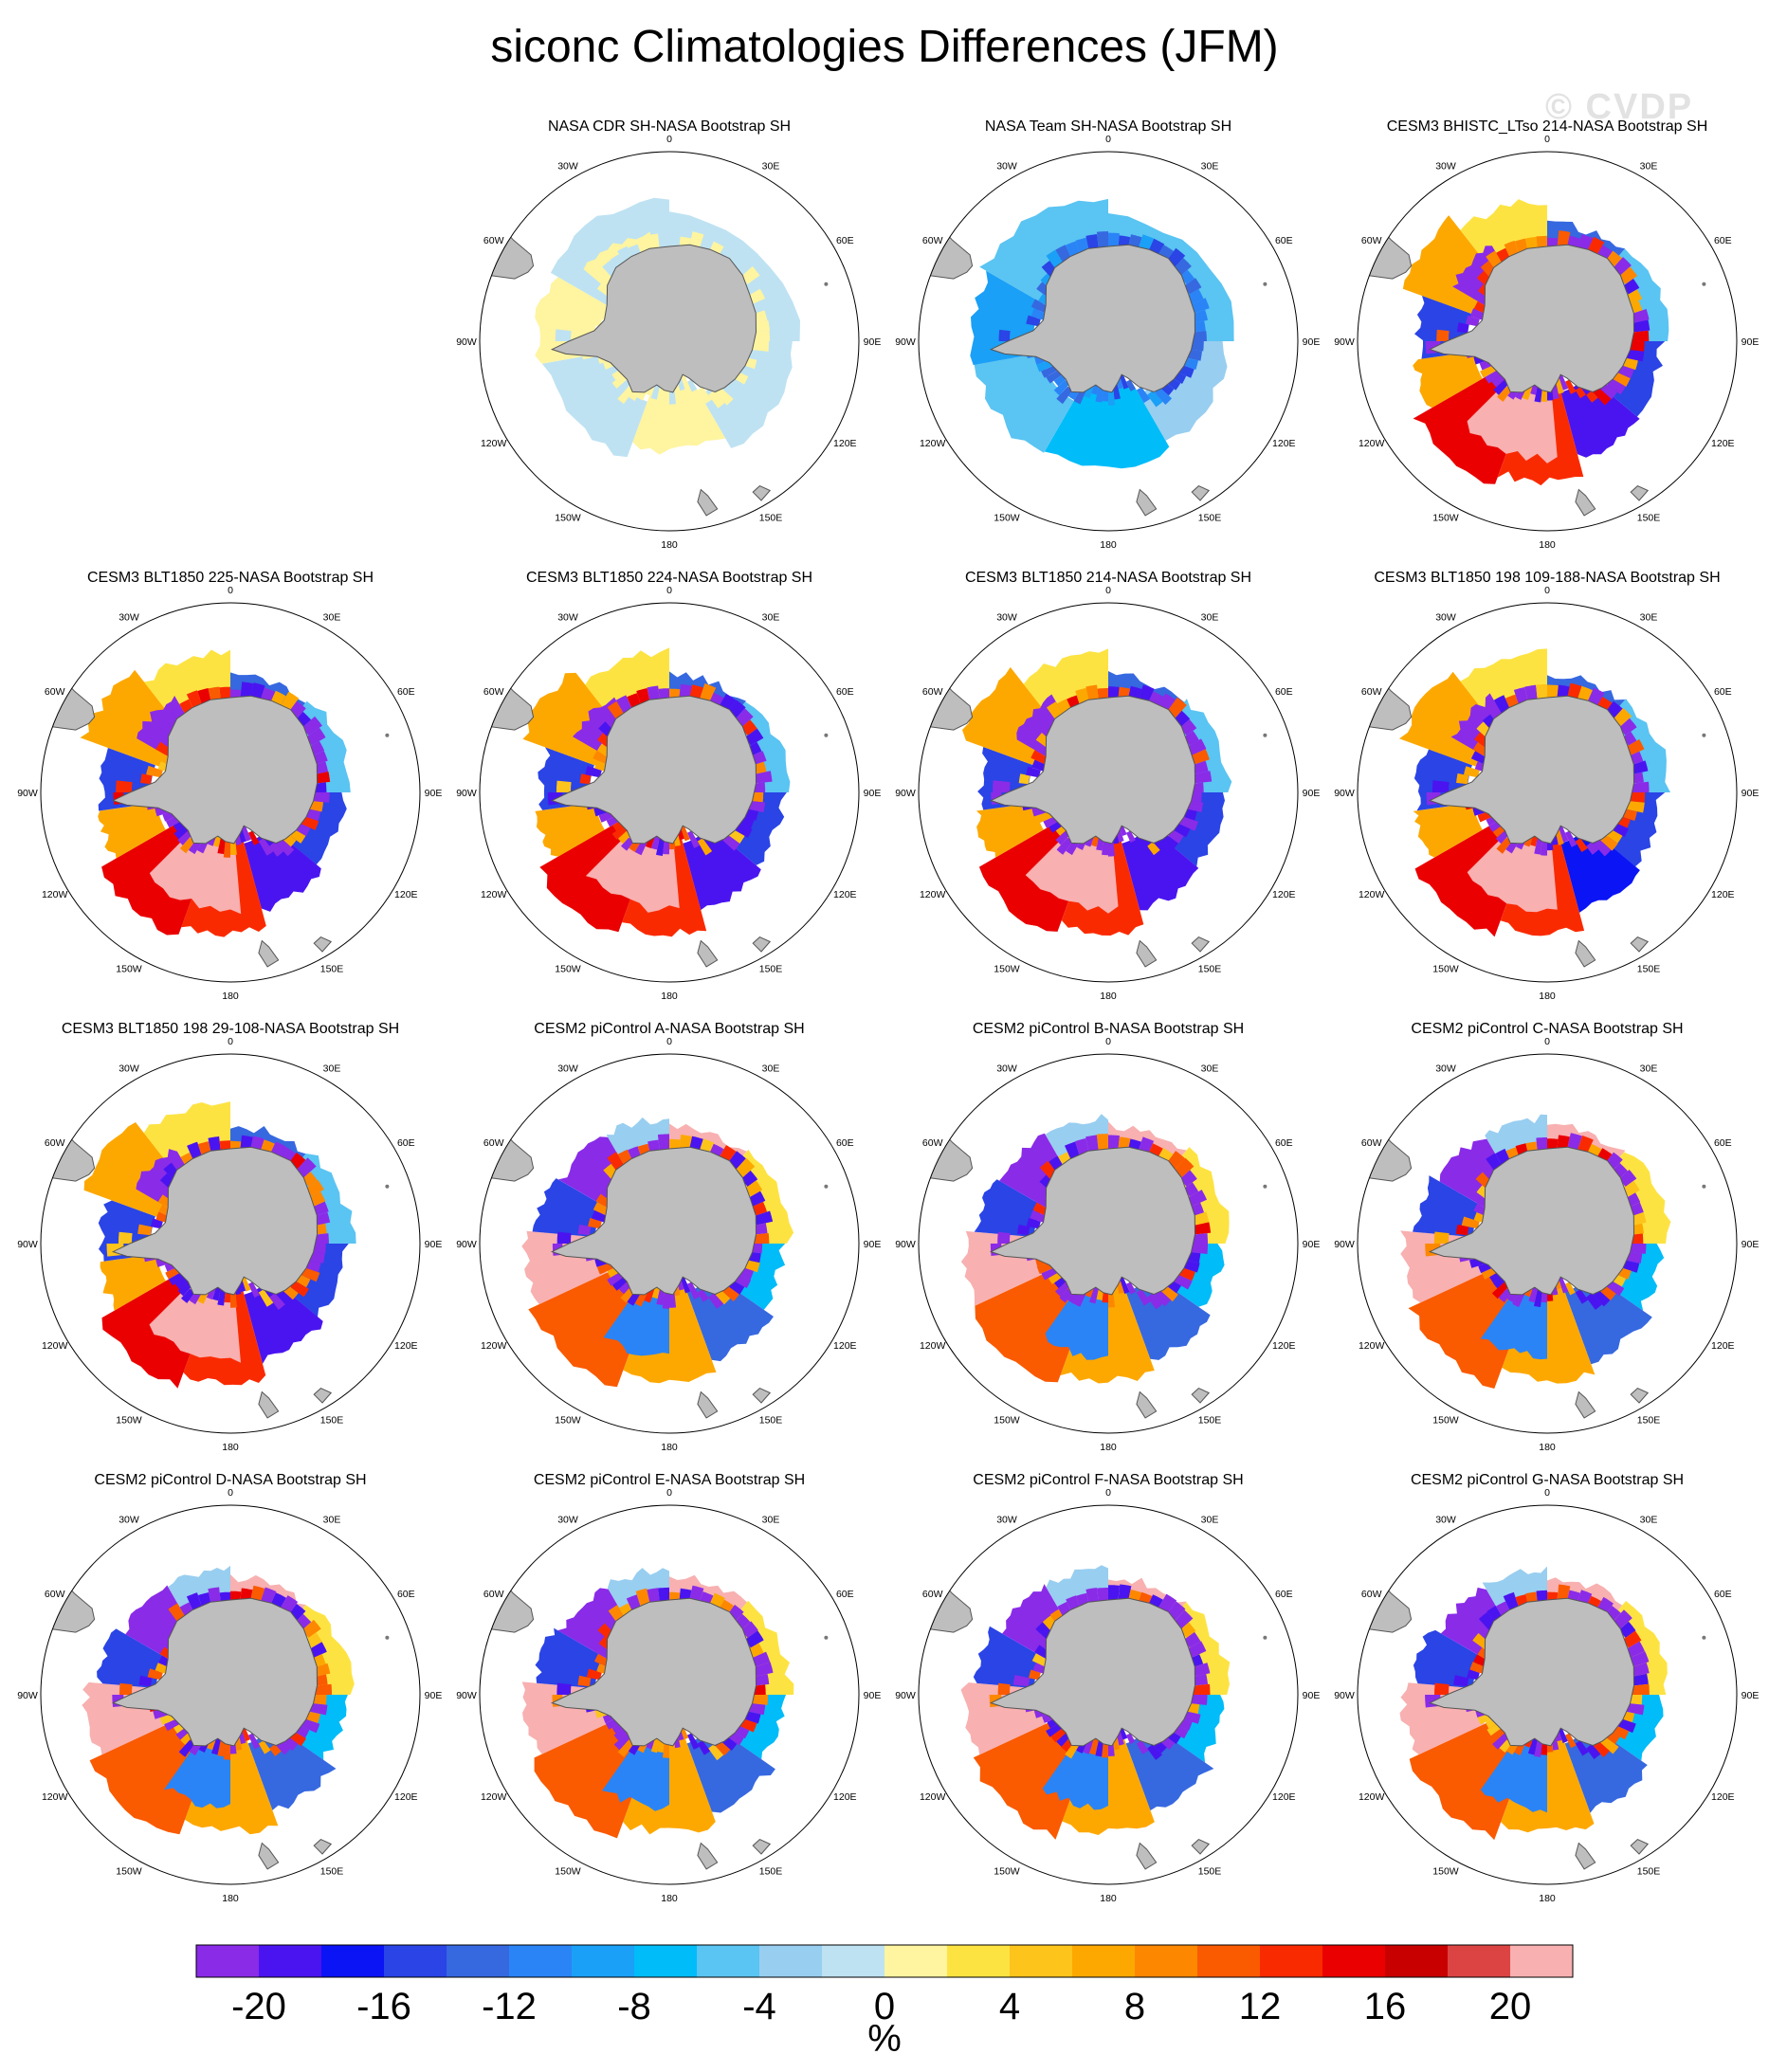  What do you see at coordinates (1723, 240) in the screenshot?
I see `longitude-label: 60E` at bounding box center [1723, 240].